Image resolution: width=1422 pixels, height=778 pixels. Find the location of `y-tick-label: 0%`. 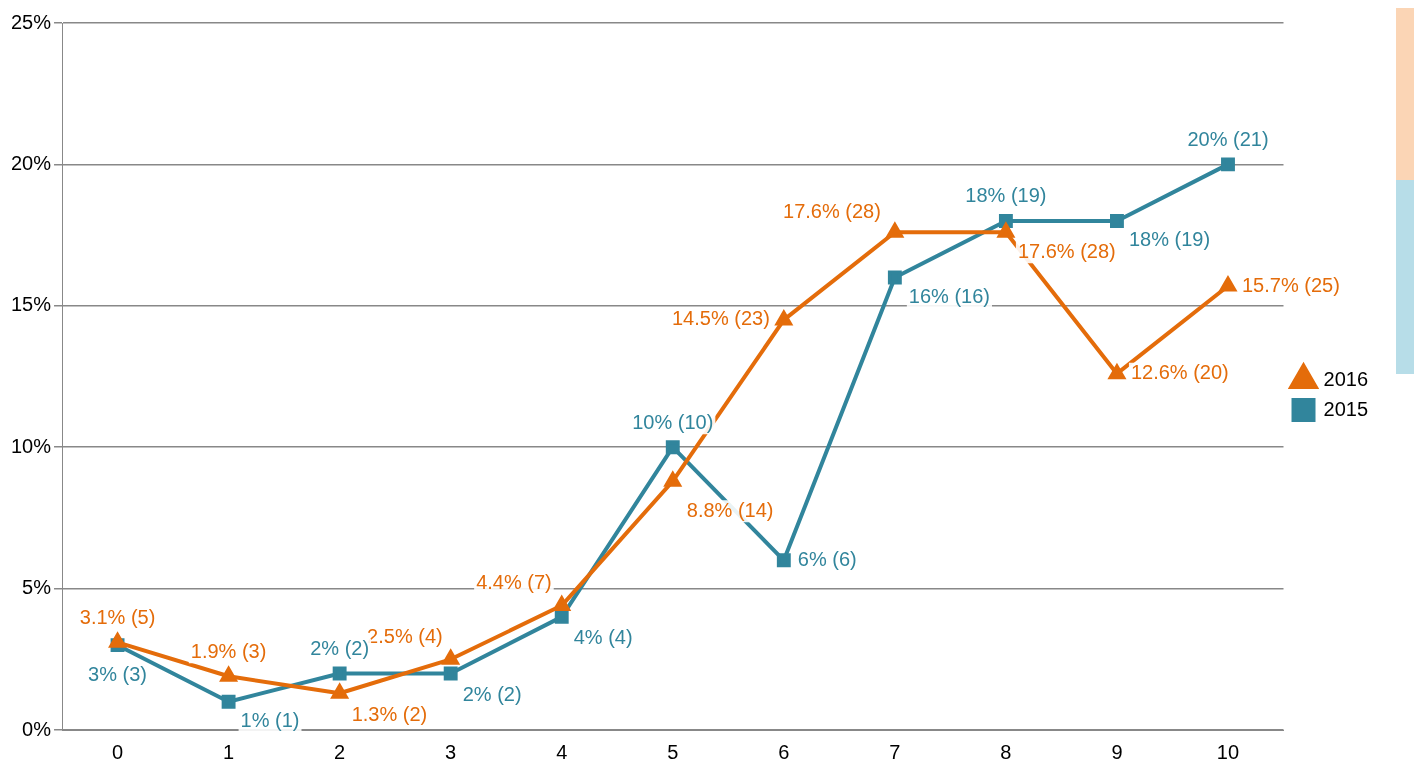

y-tick-label: 0% is located at coordinates (37, 728).